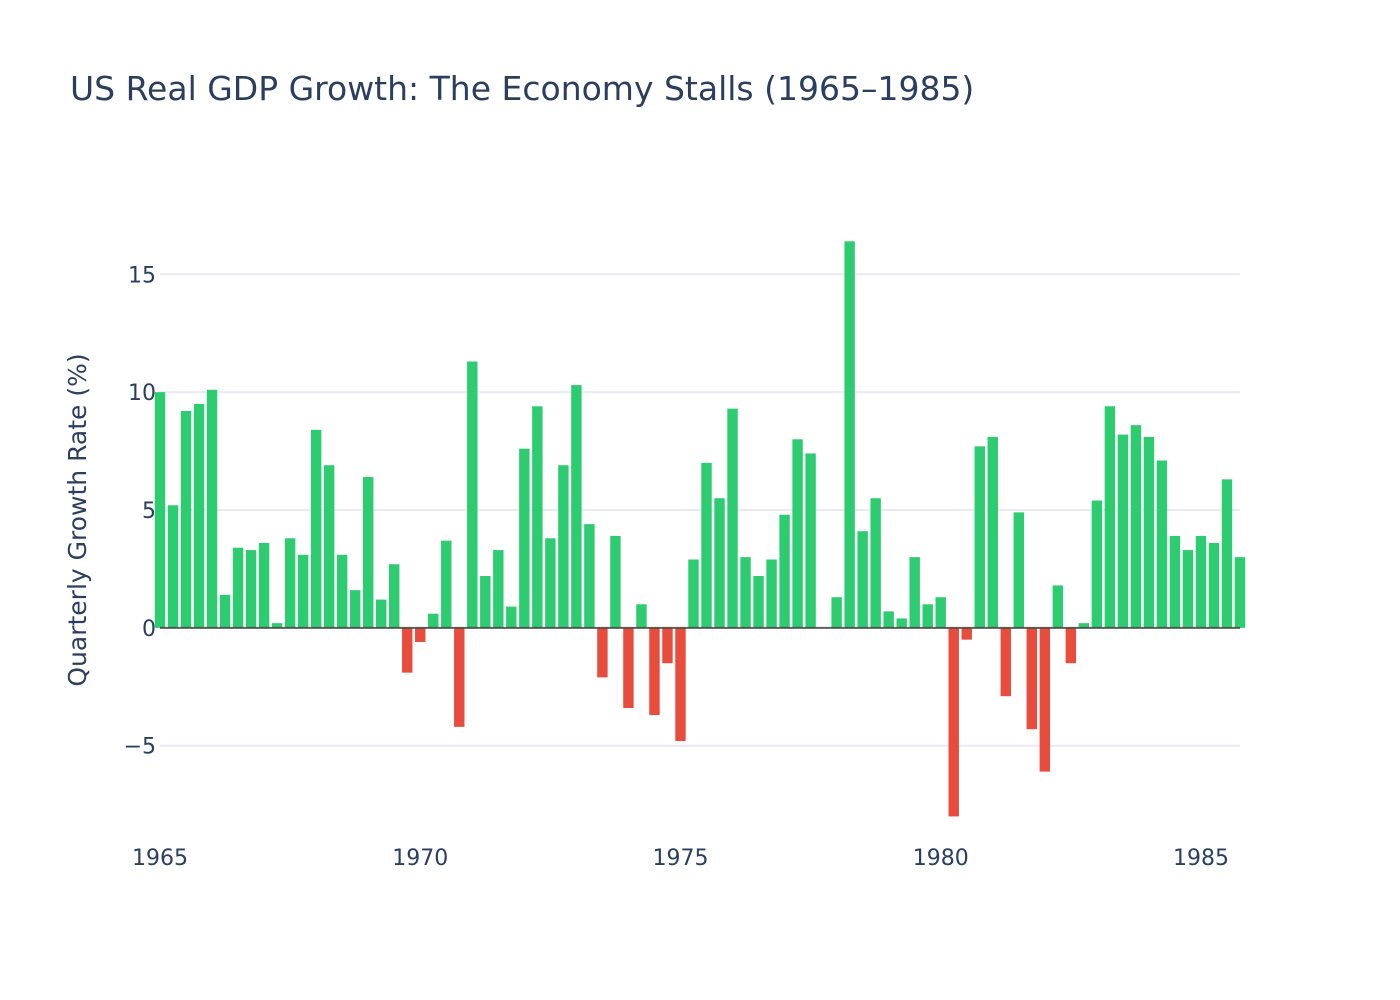 This screenshot has height=1000, width=1400. Describe the element at coordinates (1084, 625) in the screenshot. I see `bar-1982-Q4` at that location.